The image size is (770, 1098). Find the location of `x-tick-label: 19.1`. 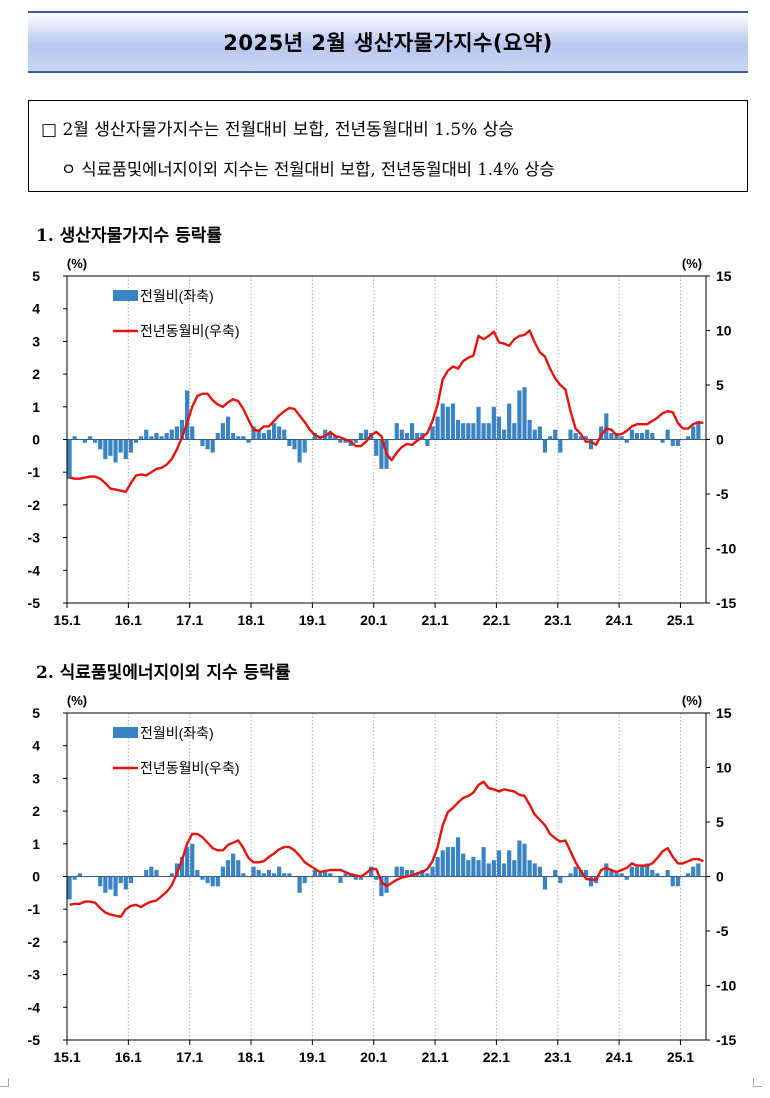

x-tick-label: 19.1 is located at coordinates (312, 1057).